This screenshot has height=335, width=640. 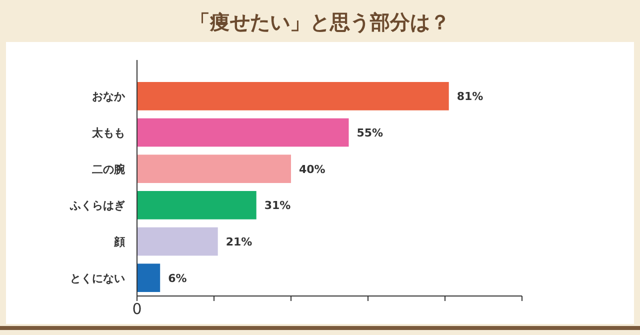 I want to click on y-tick-label: ふくらはぎ, so click(x=97, y=205).